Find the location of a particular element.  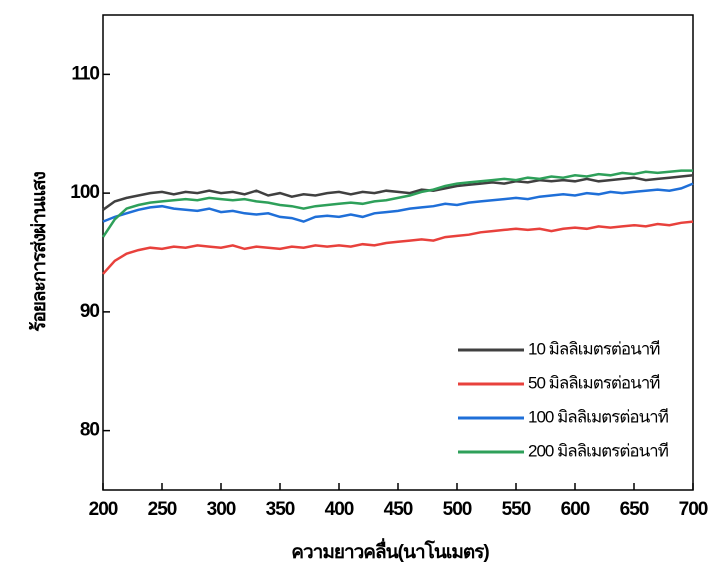

x-tick-label: 450 is located at coordinates (398, 509).